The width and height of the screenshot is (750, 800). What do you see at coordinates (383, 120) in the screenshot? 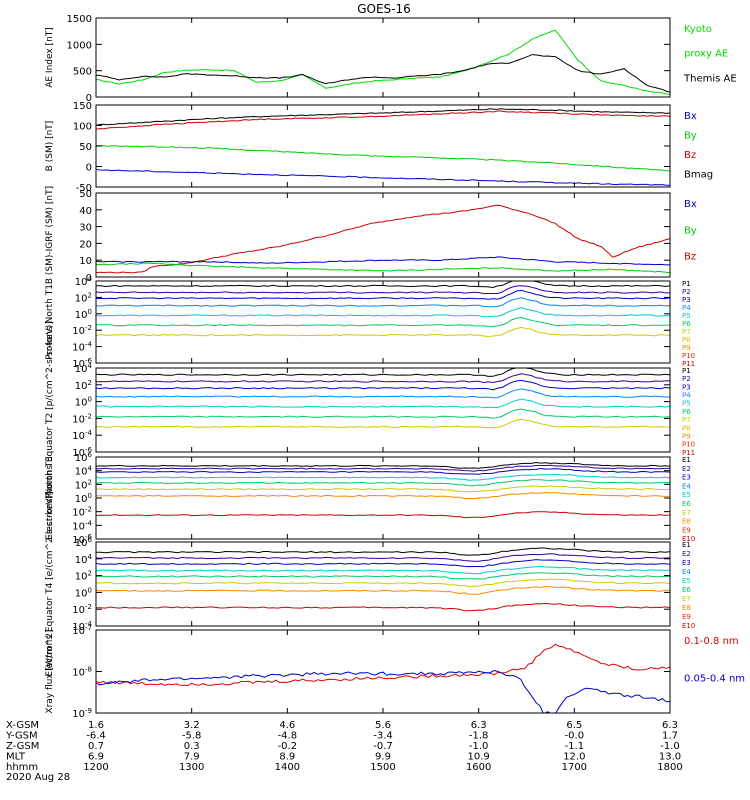
I see `series-line-bz` at bounding box center [383, 120].